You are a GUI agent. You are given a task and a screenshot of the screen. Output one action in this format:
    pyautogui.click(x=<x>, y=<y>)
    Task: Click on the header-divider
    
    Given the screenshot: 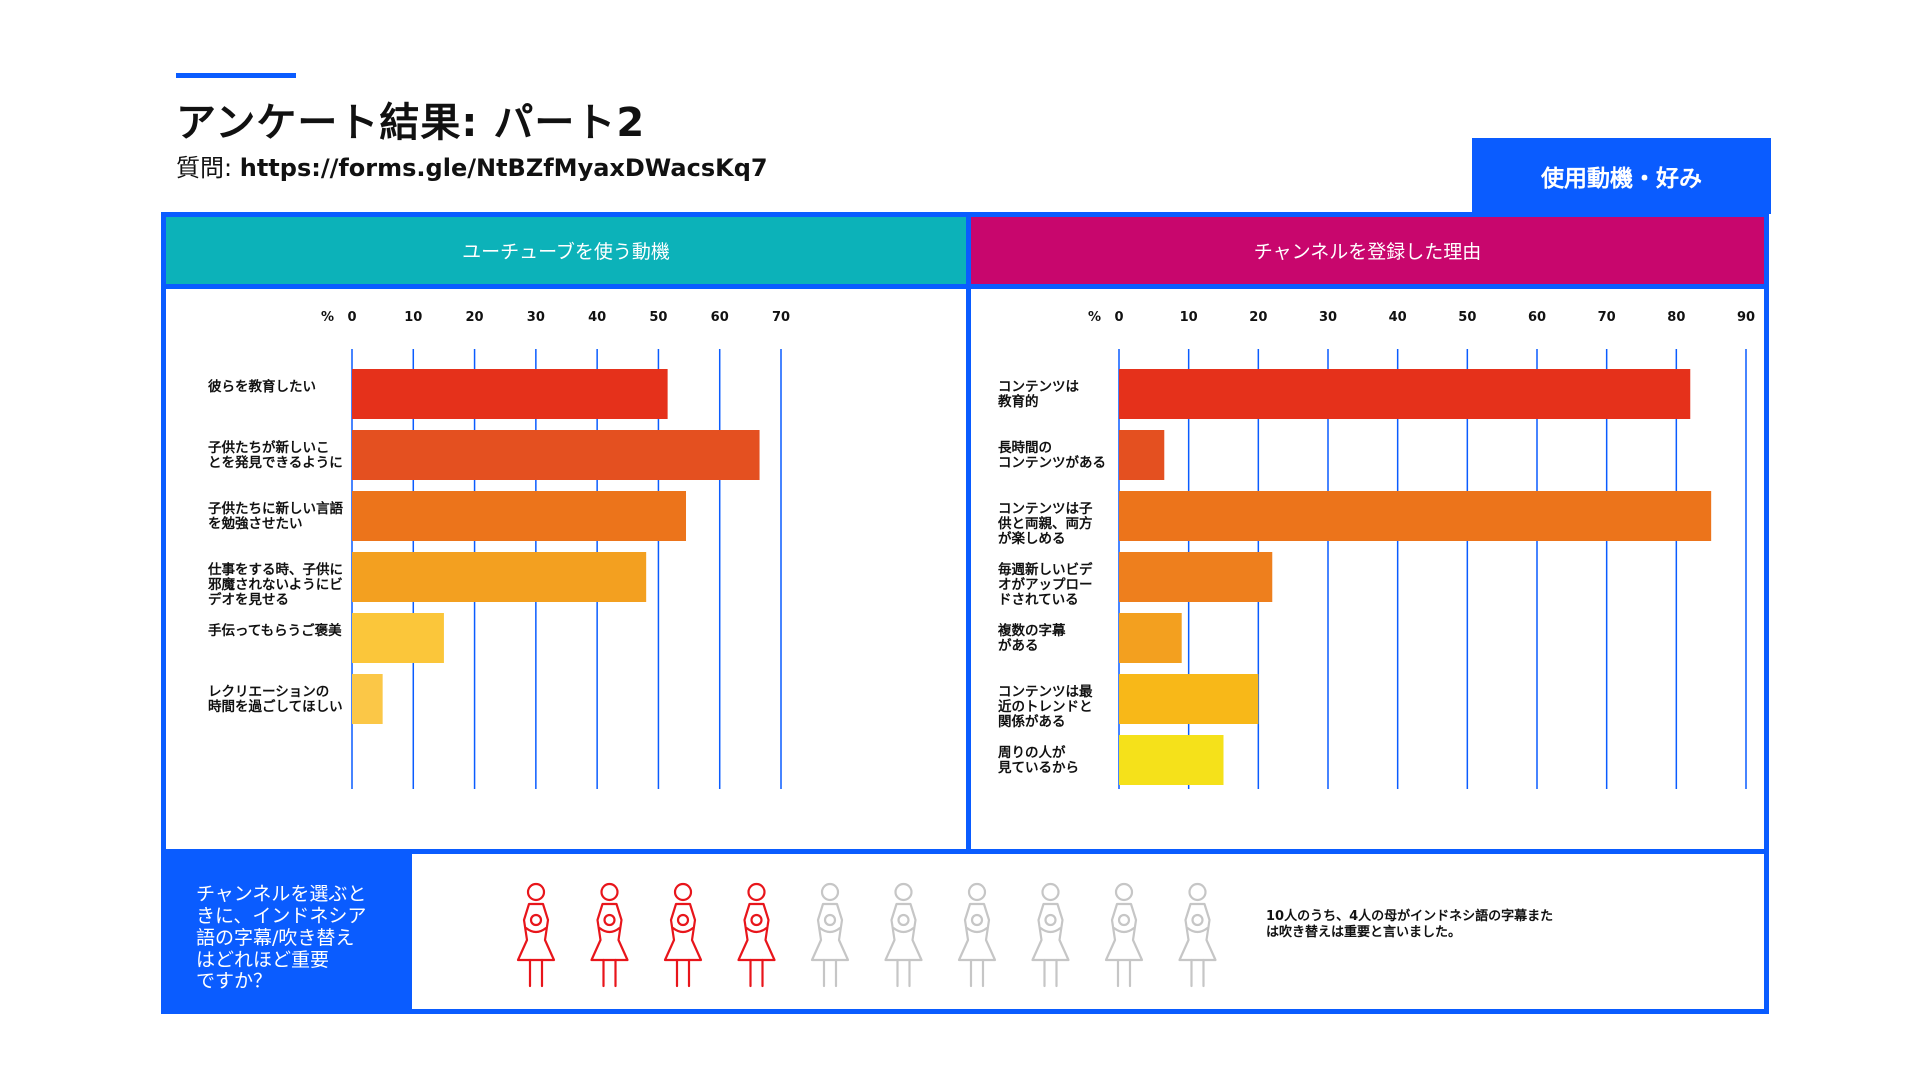 What is the action you would take?
    pyautogui.click(x=965, y=286)
    